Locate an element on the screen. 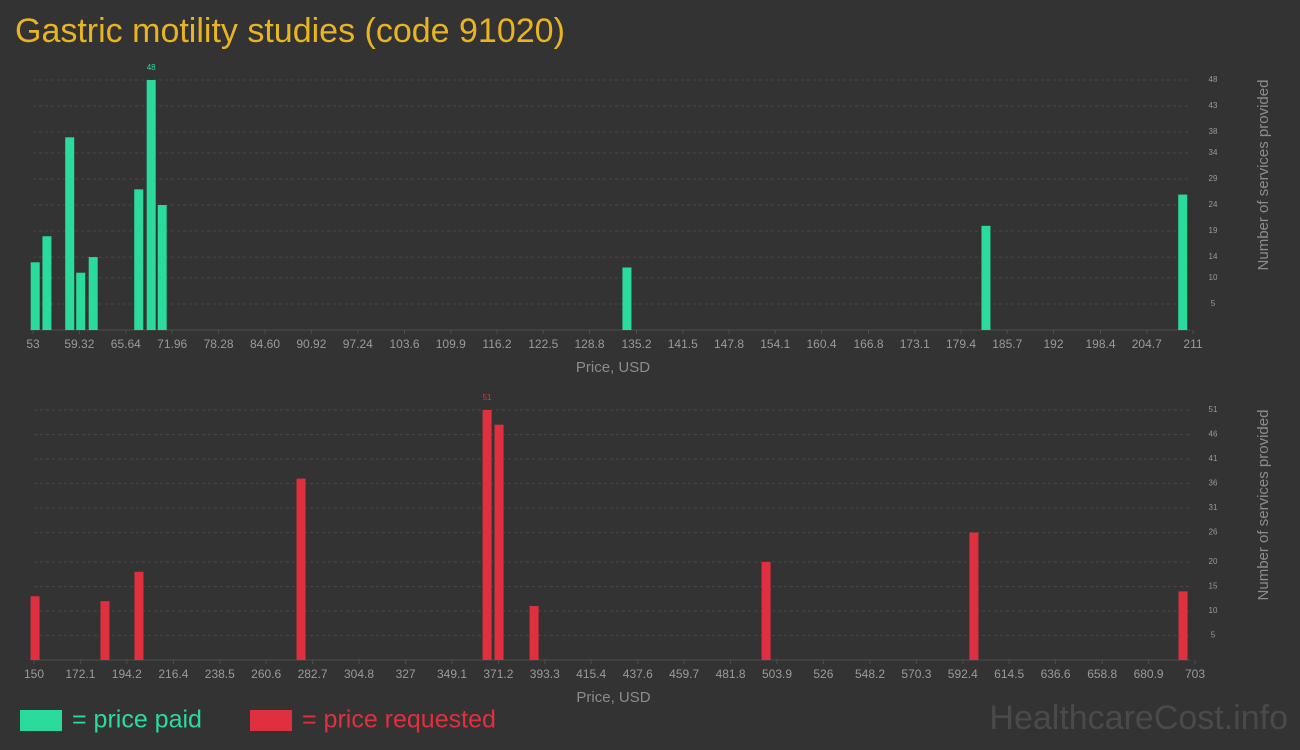  x-tick-label: 658.8 is located at coordinates (1102, 674).